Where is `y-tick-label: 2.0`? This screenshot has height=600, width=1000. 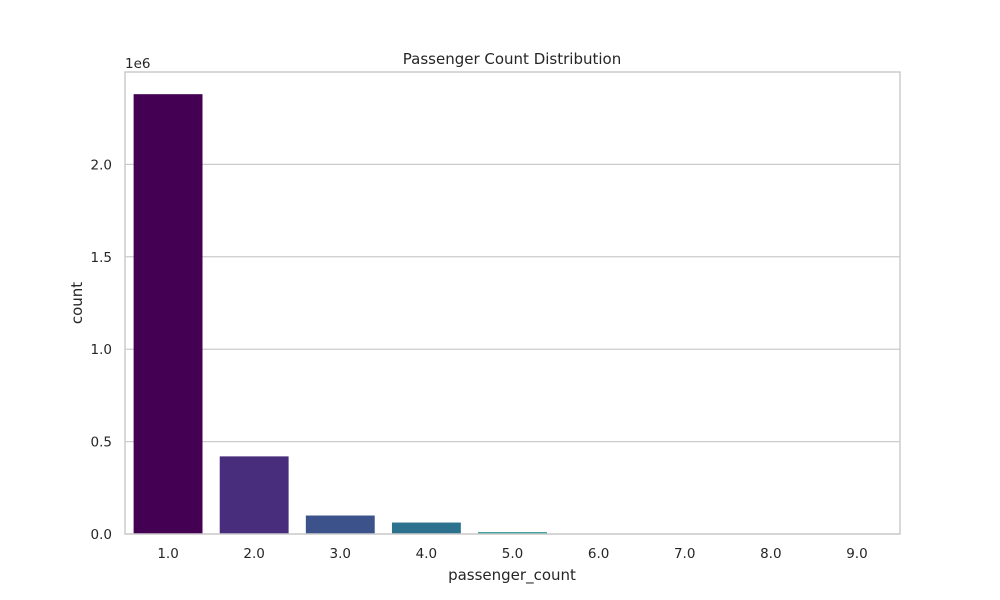 y-tick-label: 2.0 is located at coordinates (101, 165).